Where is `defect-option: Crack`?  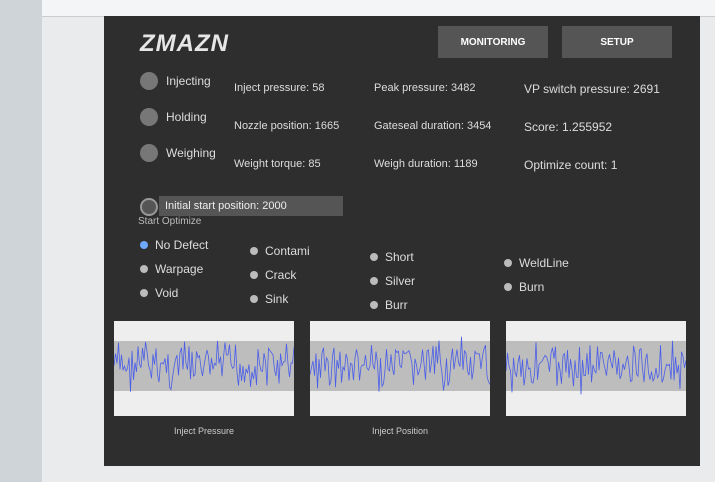 defect-option: Crack is located at coordinates (273, 275).